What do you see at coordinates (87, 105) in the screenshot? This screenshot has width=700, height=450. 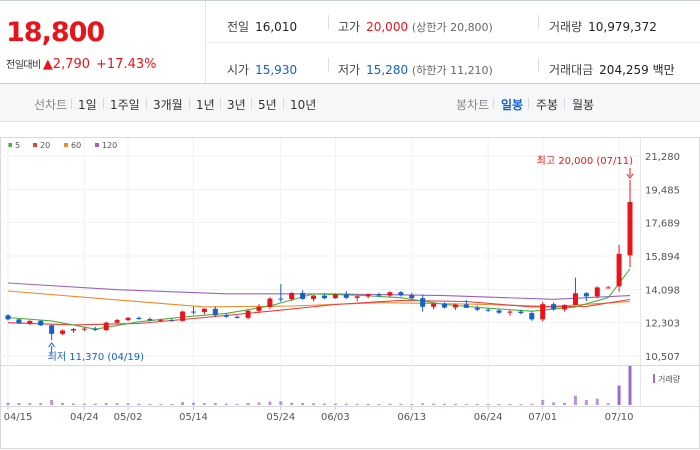 I see `tab-1d: 1일` at bounding box center [87, 105].